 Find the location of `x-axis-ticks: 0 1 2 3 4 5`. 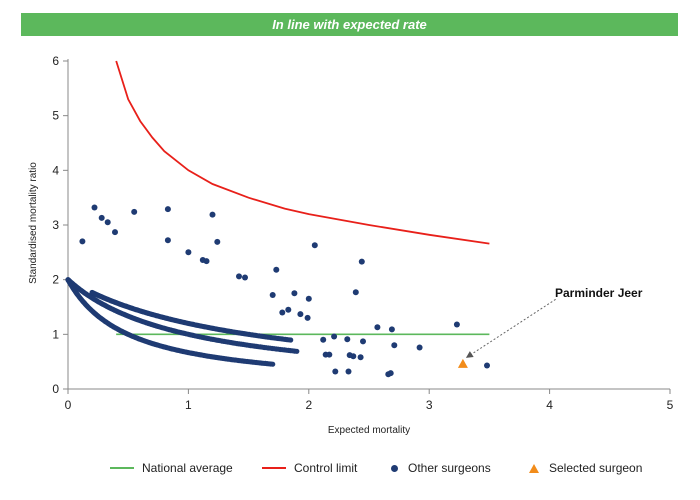

x-axis-ticks: 0 1 2 3 4 5 is located at coordinates (369, 400).